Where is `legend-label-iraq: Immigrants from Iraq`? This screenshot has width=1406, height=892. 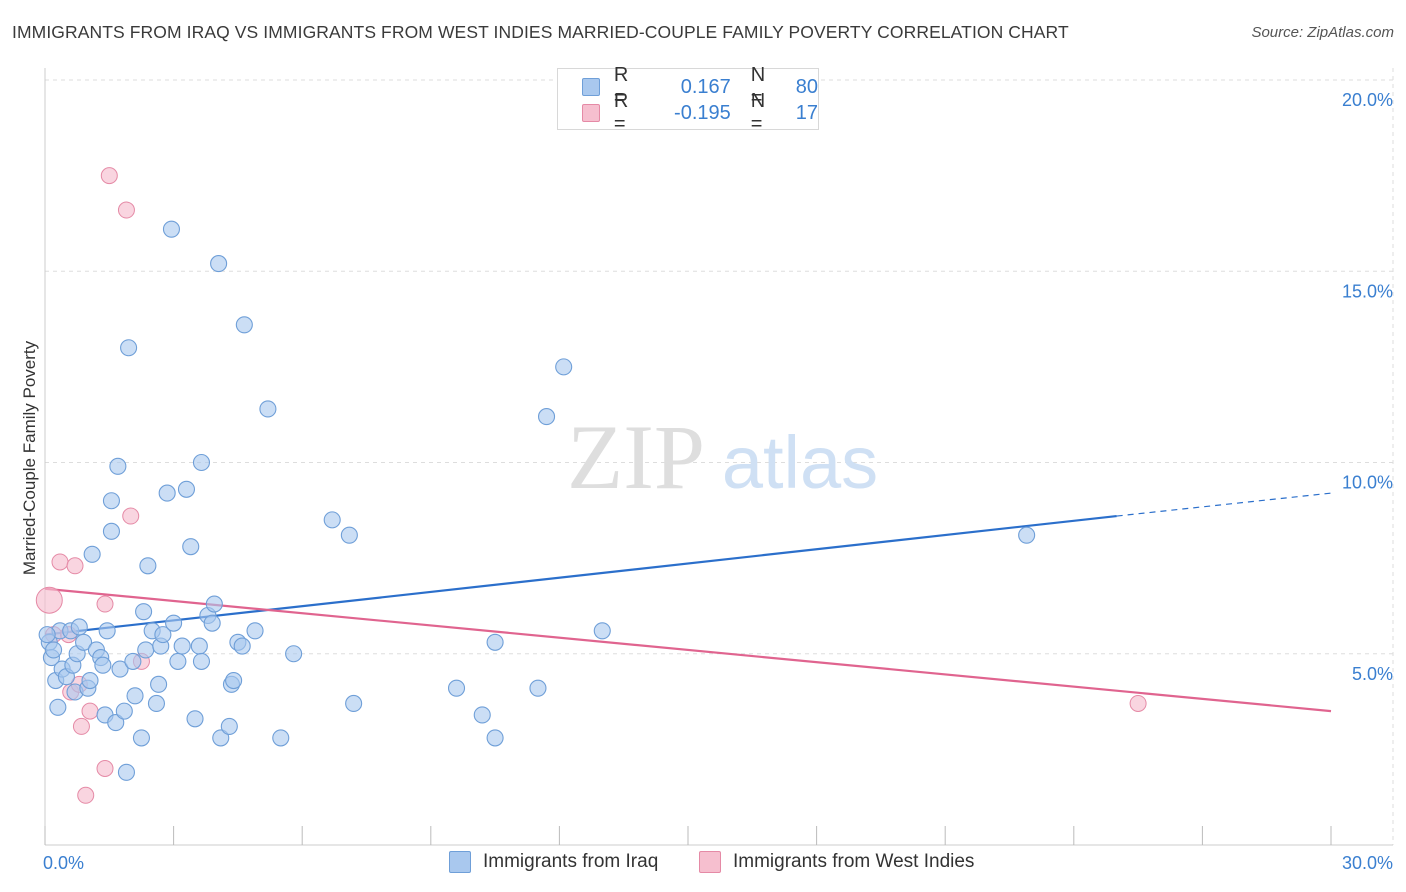 legend-label-iraq: Immigrants from Iraq is located at coordinates (571, 861).